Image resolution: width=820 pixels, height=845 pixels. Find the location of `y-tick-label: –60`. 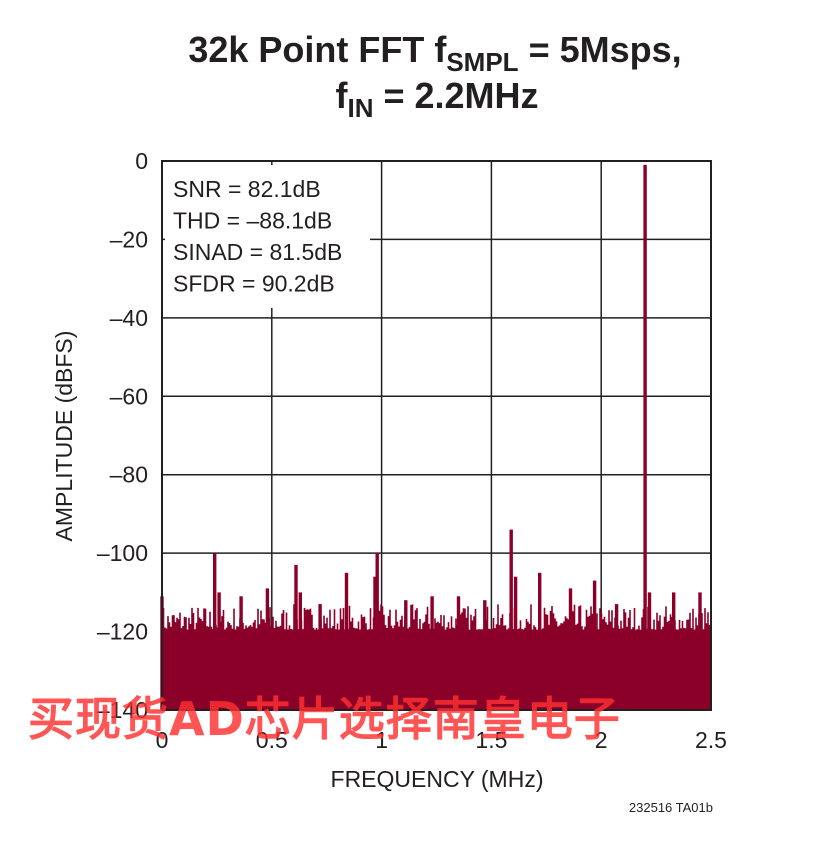

y-tick-label: –60 is located at coordinates (129, 396).